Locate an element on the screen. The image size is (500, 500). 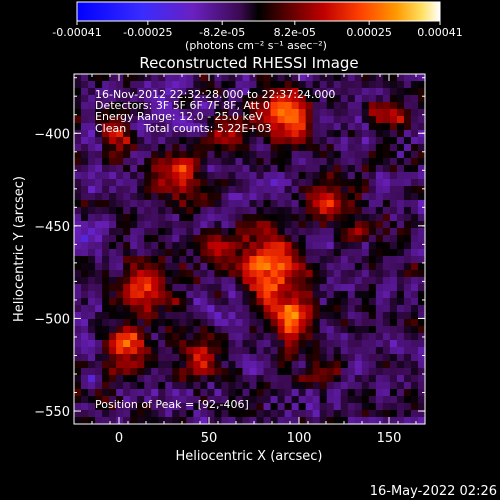
annotation-energy-range: Energy Range: 12.0 - 25.0 keV is located at coordinates (179, 116).